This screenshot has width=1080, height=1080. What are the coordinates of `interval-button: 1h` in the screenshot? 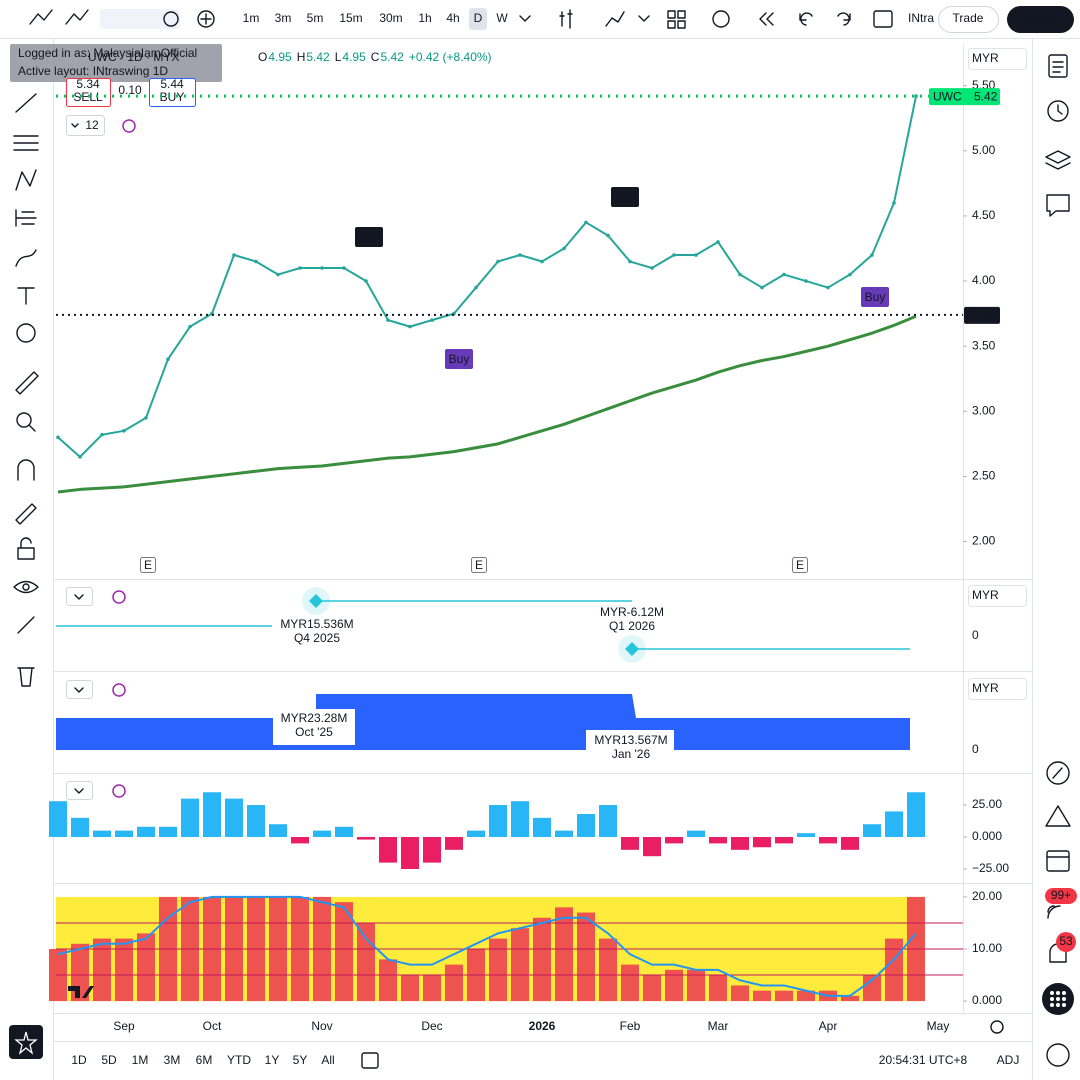 It's located at (424, 18).